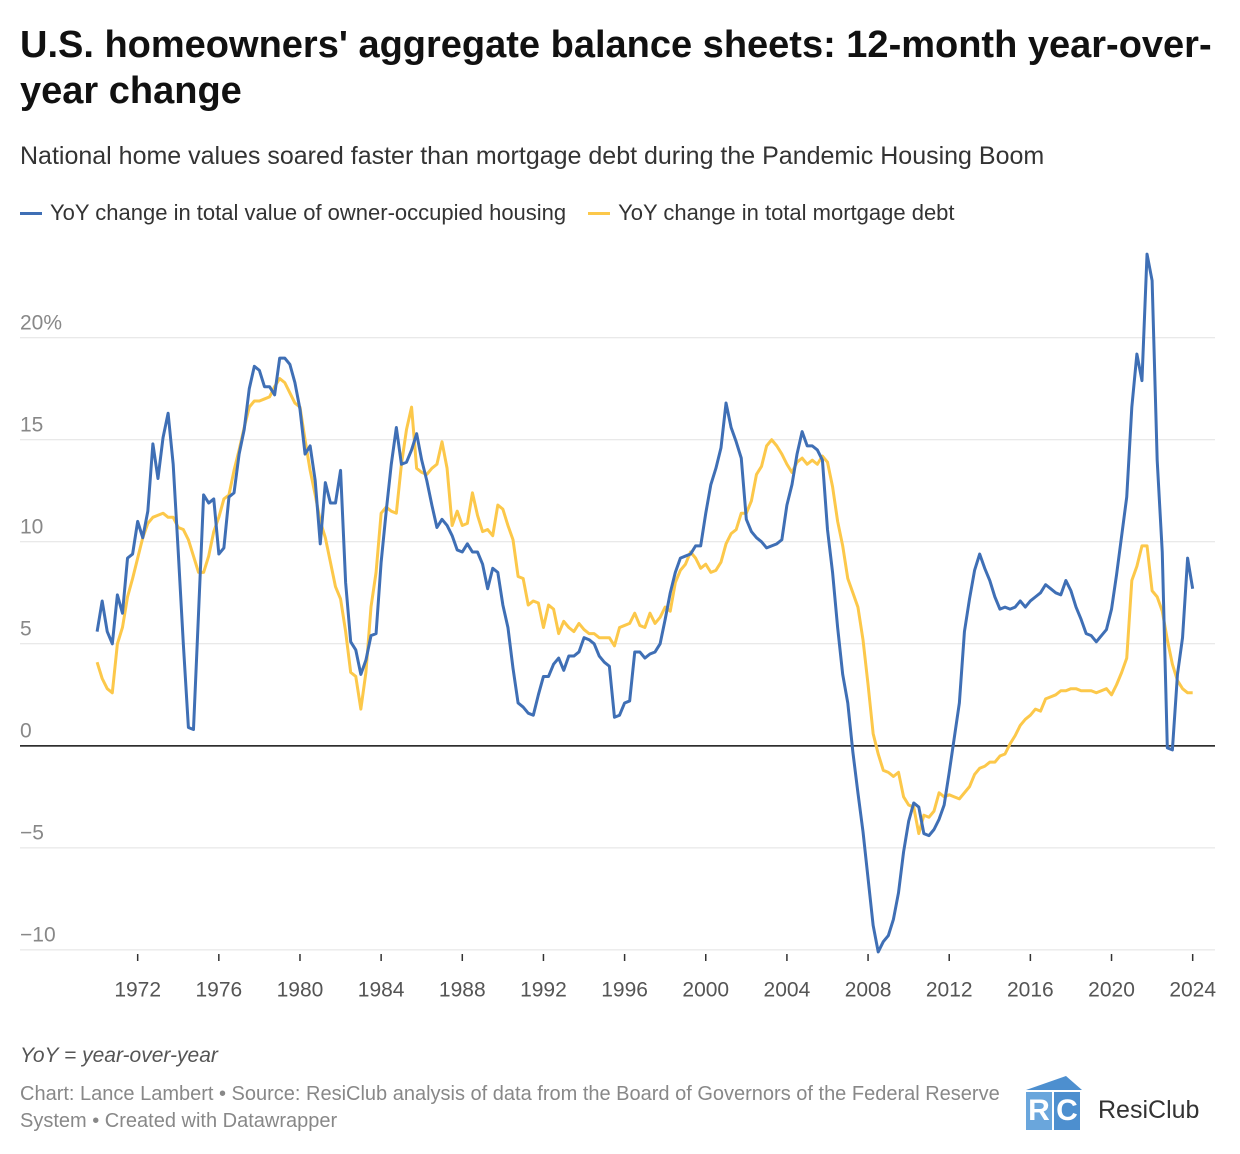 This screenshot has width=1240, height=1154. I want to click on y-tick-label: 20%, so click(41, 322).